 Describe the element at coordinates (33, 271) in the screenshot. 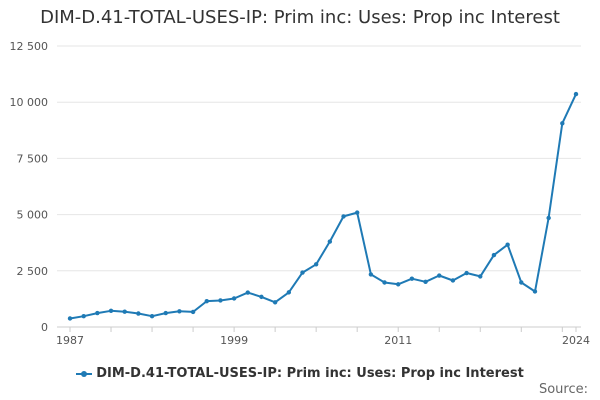

I see `y-tick-label: 2 500` at that location.